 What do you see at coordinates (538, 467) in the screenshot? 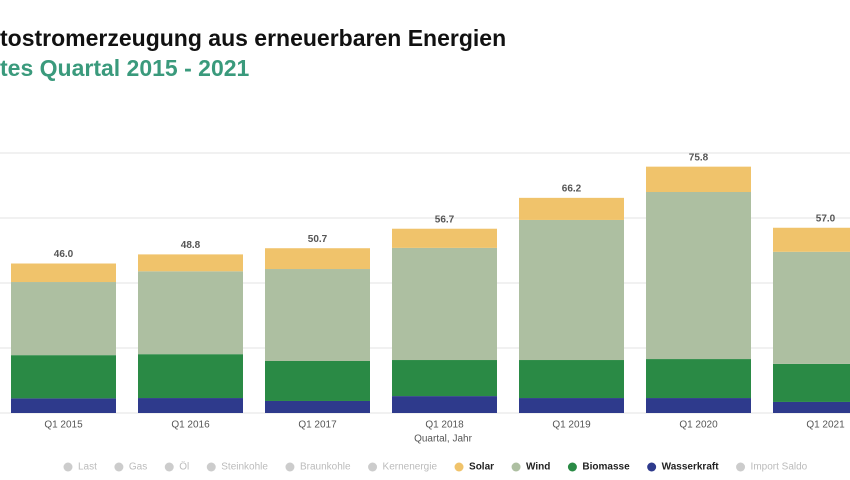
I see `legend-label: Wind` at bounding box center [538, 467].